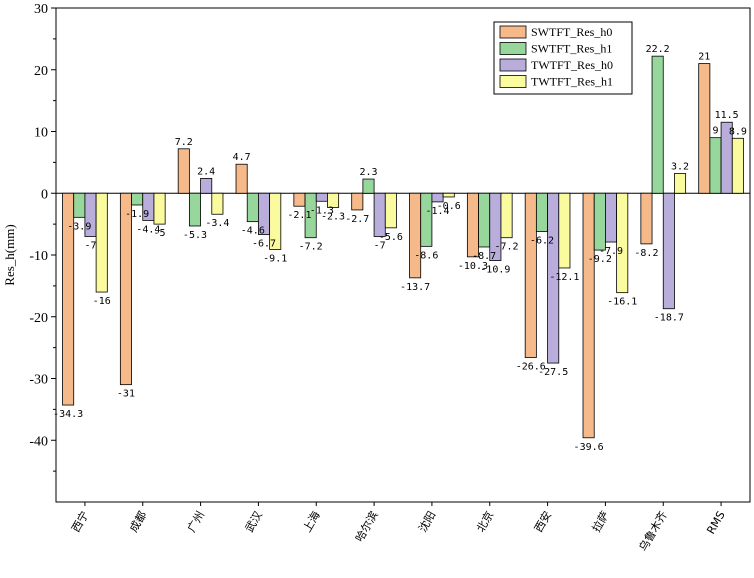 The image size is (754, 578). I want to click on category-label: 成都, so click(138, 522).